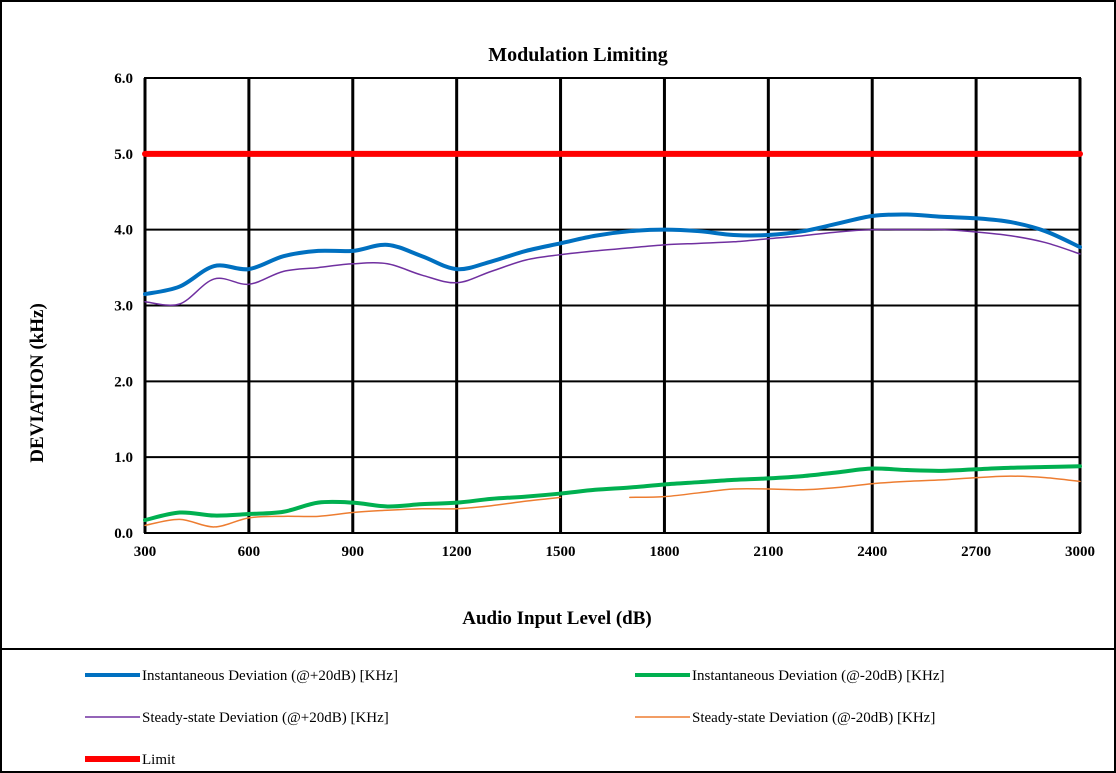  Describe the element at coordinates (457, 552) in the screenshot. I see `x-tick-label: 1200` at that location.